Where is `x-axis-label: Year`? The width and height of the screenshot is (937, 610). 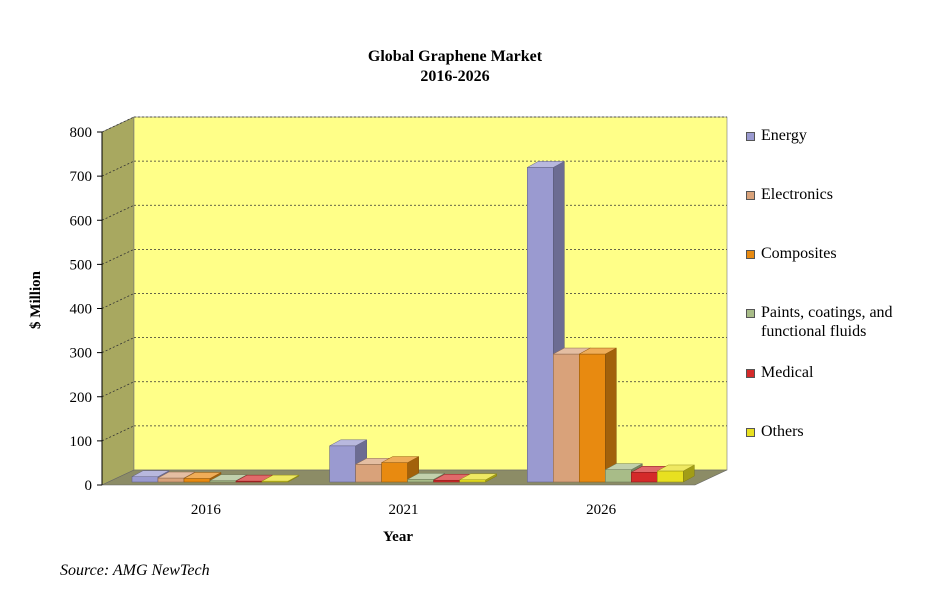 x-axis-label: Year is located at coordinates (398, 537).